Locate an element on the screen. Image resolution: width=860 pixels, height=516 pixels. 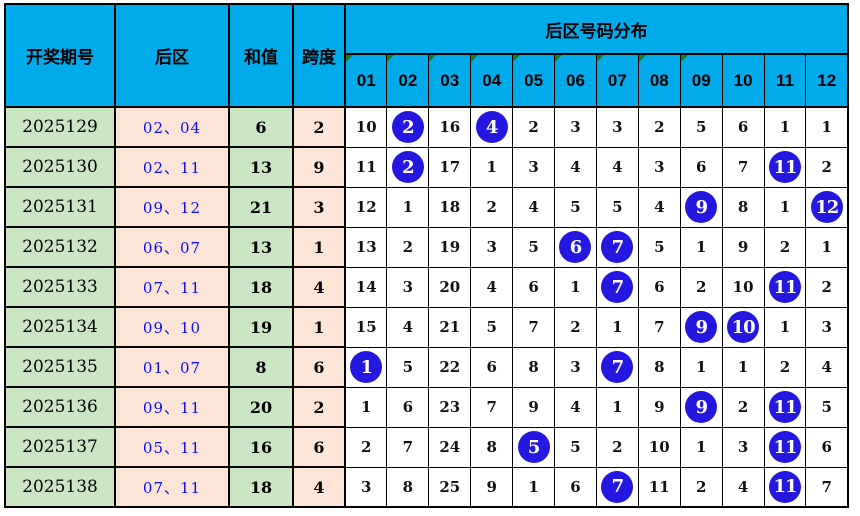
cell-dist-12: 7 is located at coordinates (827, 487).